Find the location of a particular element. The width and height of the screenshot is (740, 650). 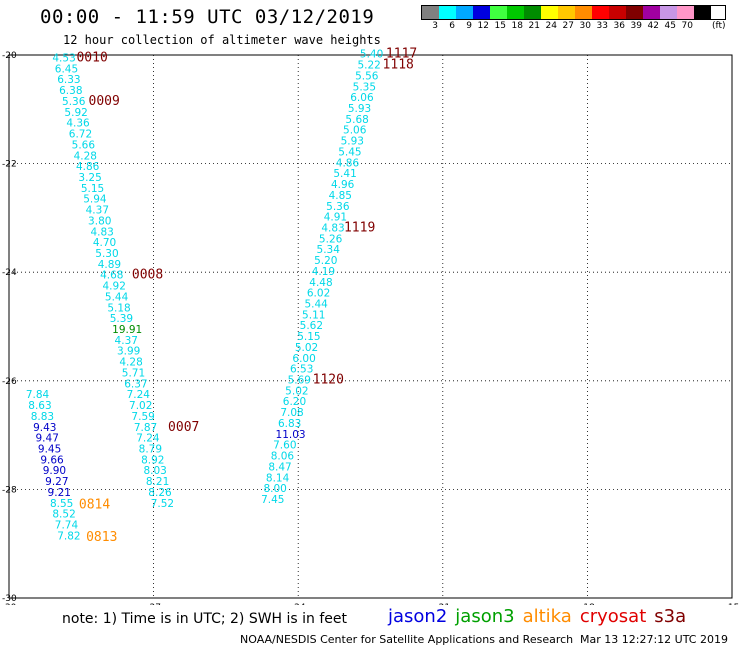

color-legend: 3 6 9 12 15 18 21 24 27 30 33 36 39 42 45 70 (ft) is located at coordinates (573, 18).